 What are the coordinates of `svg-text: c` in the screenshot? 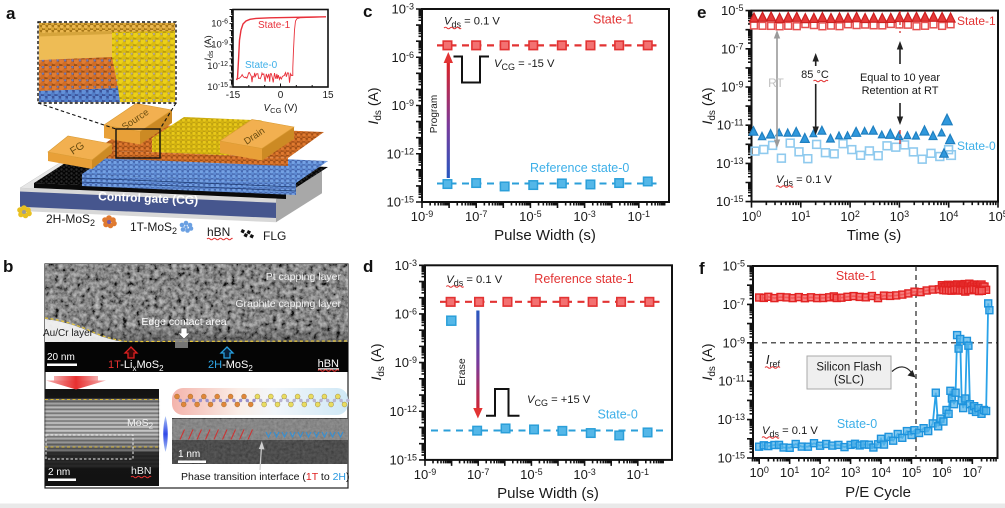 It's located at (367, 11).